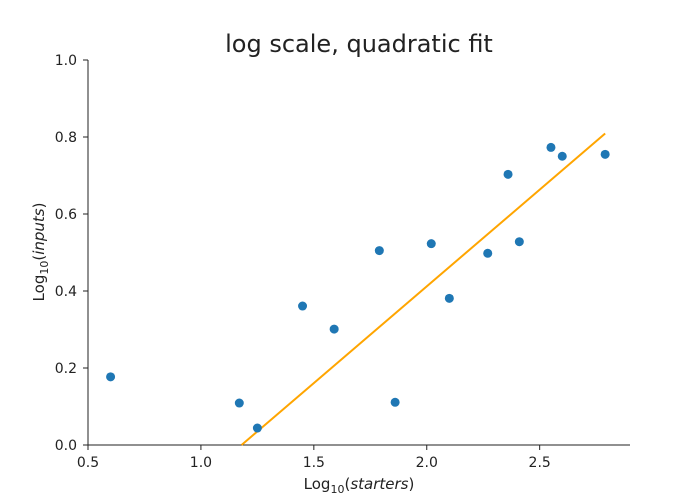 This screenshot has height=500, width=700. I want to click on x-axis-label-variable: starters, so click(379, 484).